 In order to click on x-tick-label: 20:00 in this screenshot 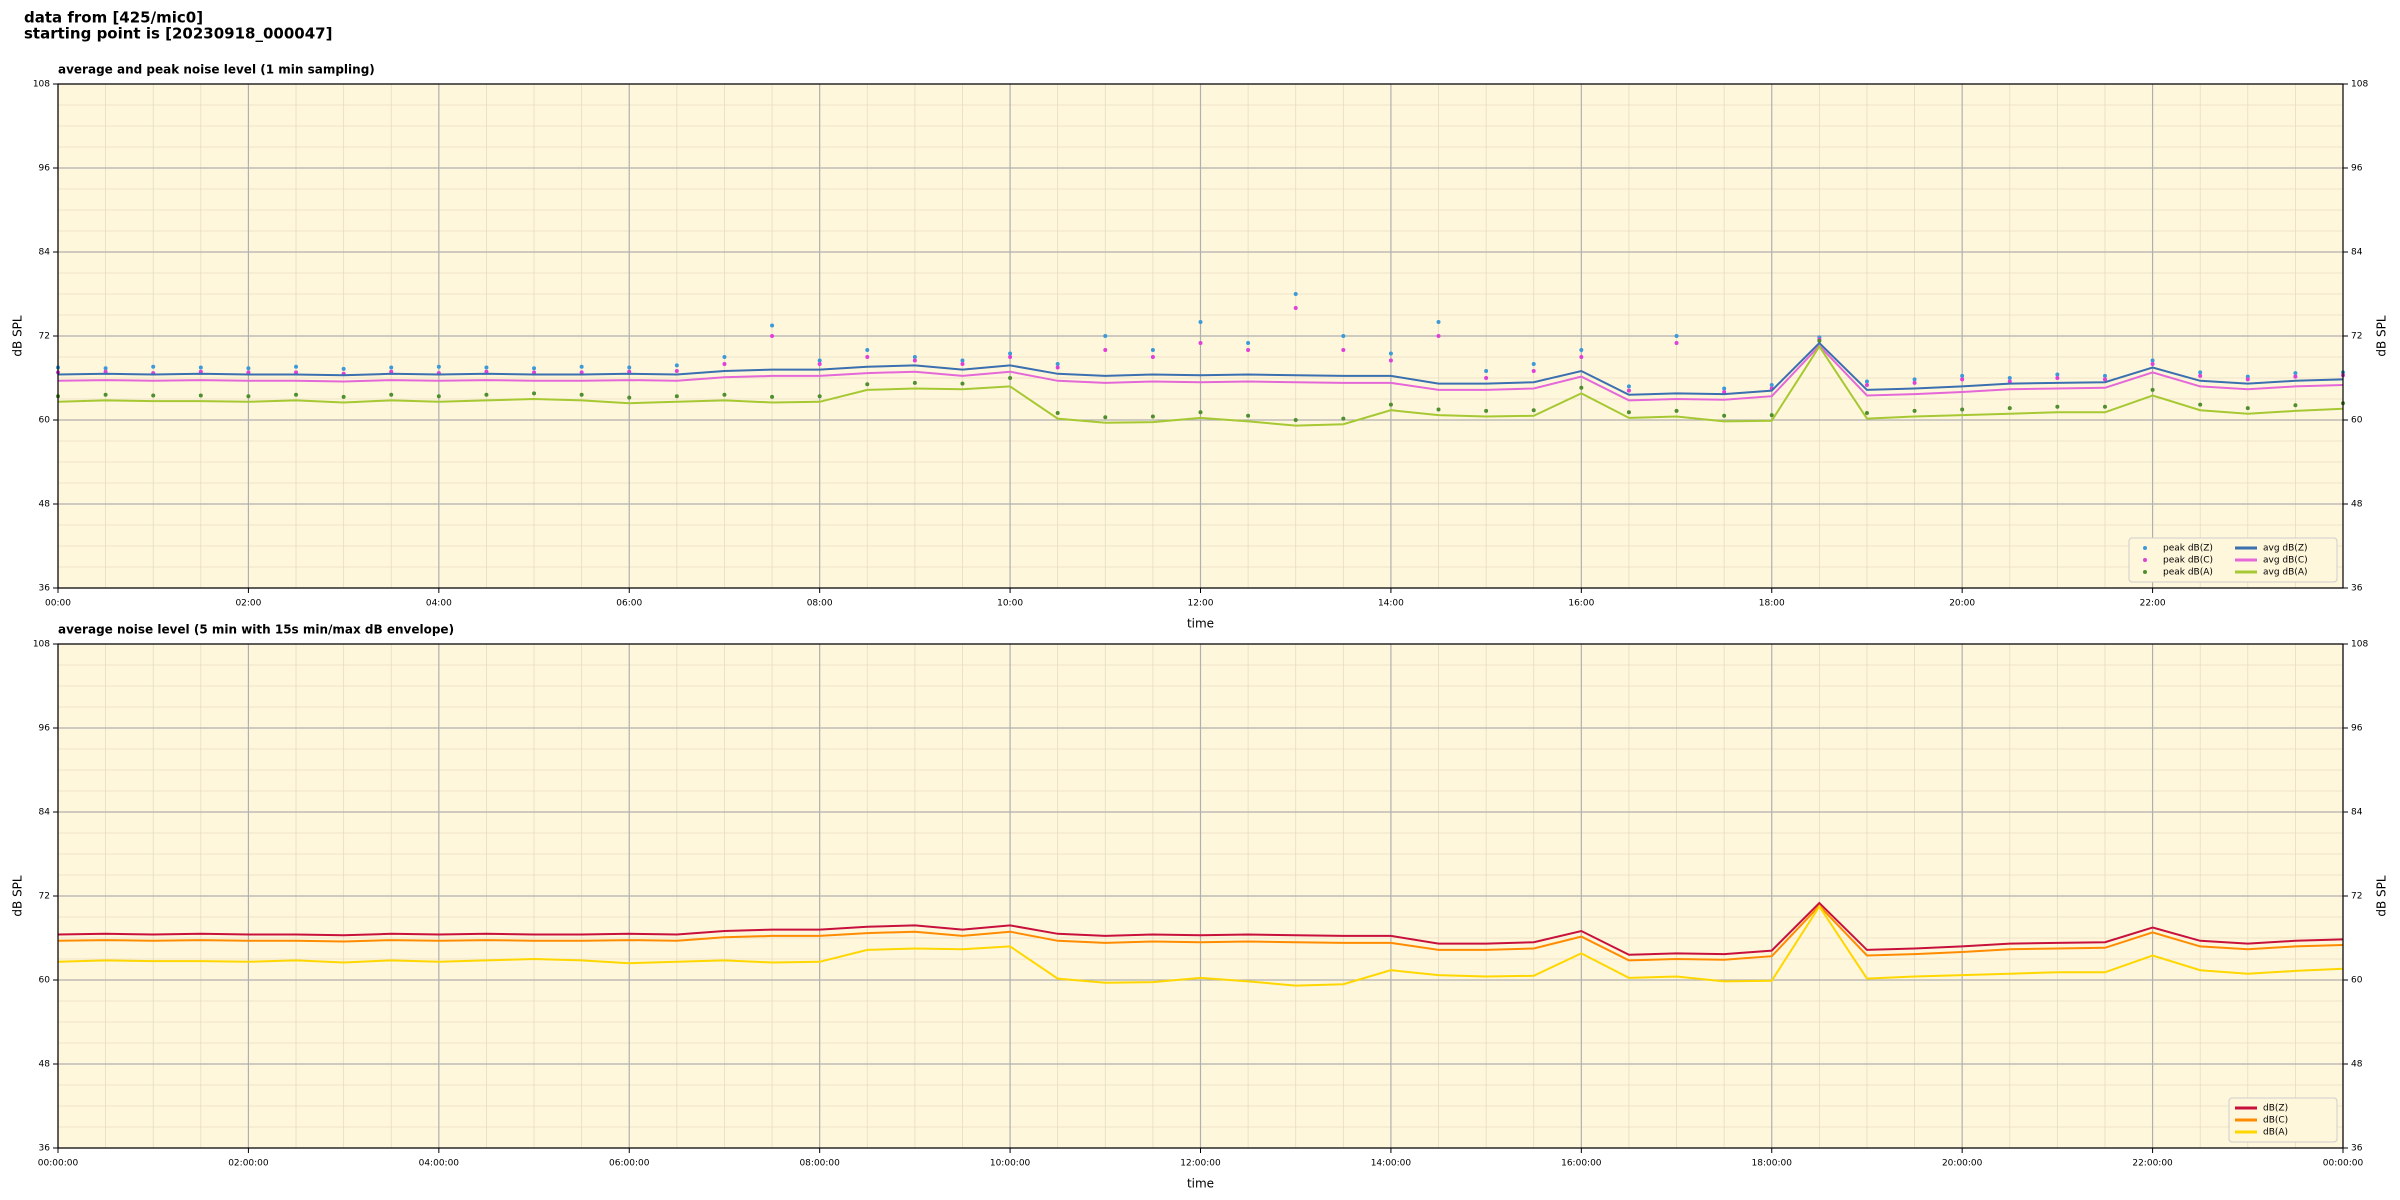, I will do `click(1962, 604)`.